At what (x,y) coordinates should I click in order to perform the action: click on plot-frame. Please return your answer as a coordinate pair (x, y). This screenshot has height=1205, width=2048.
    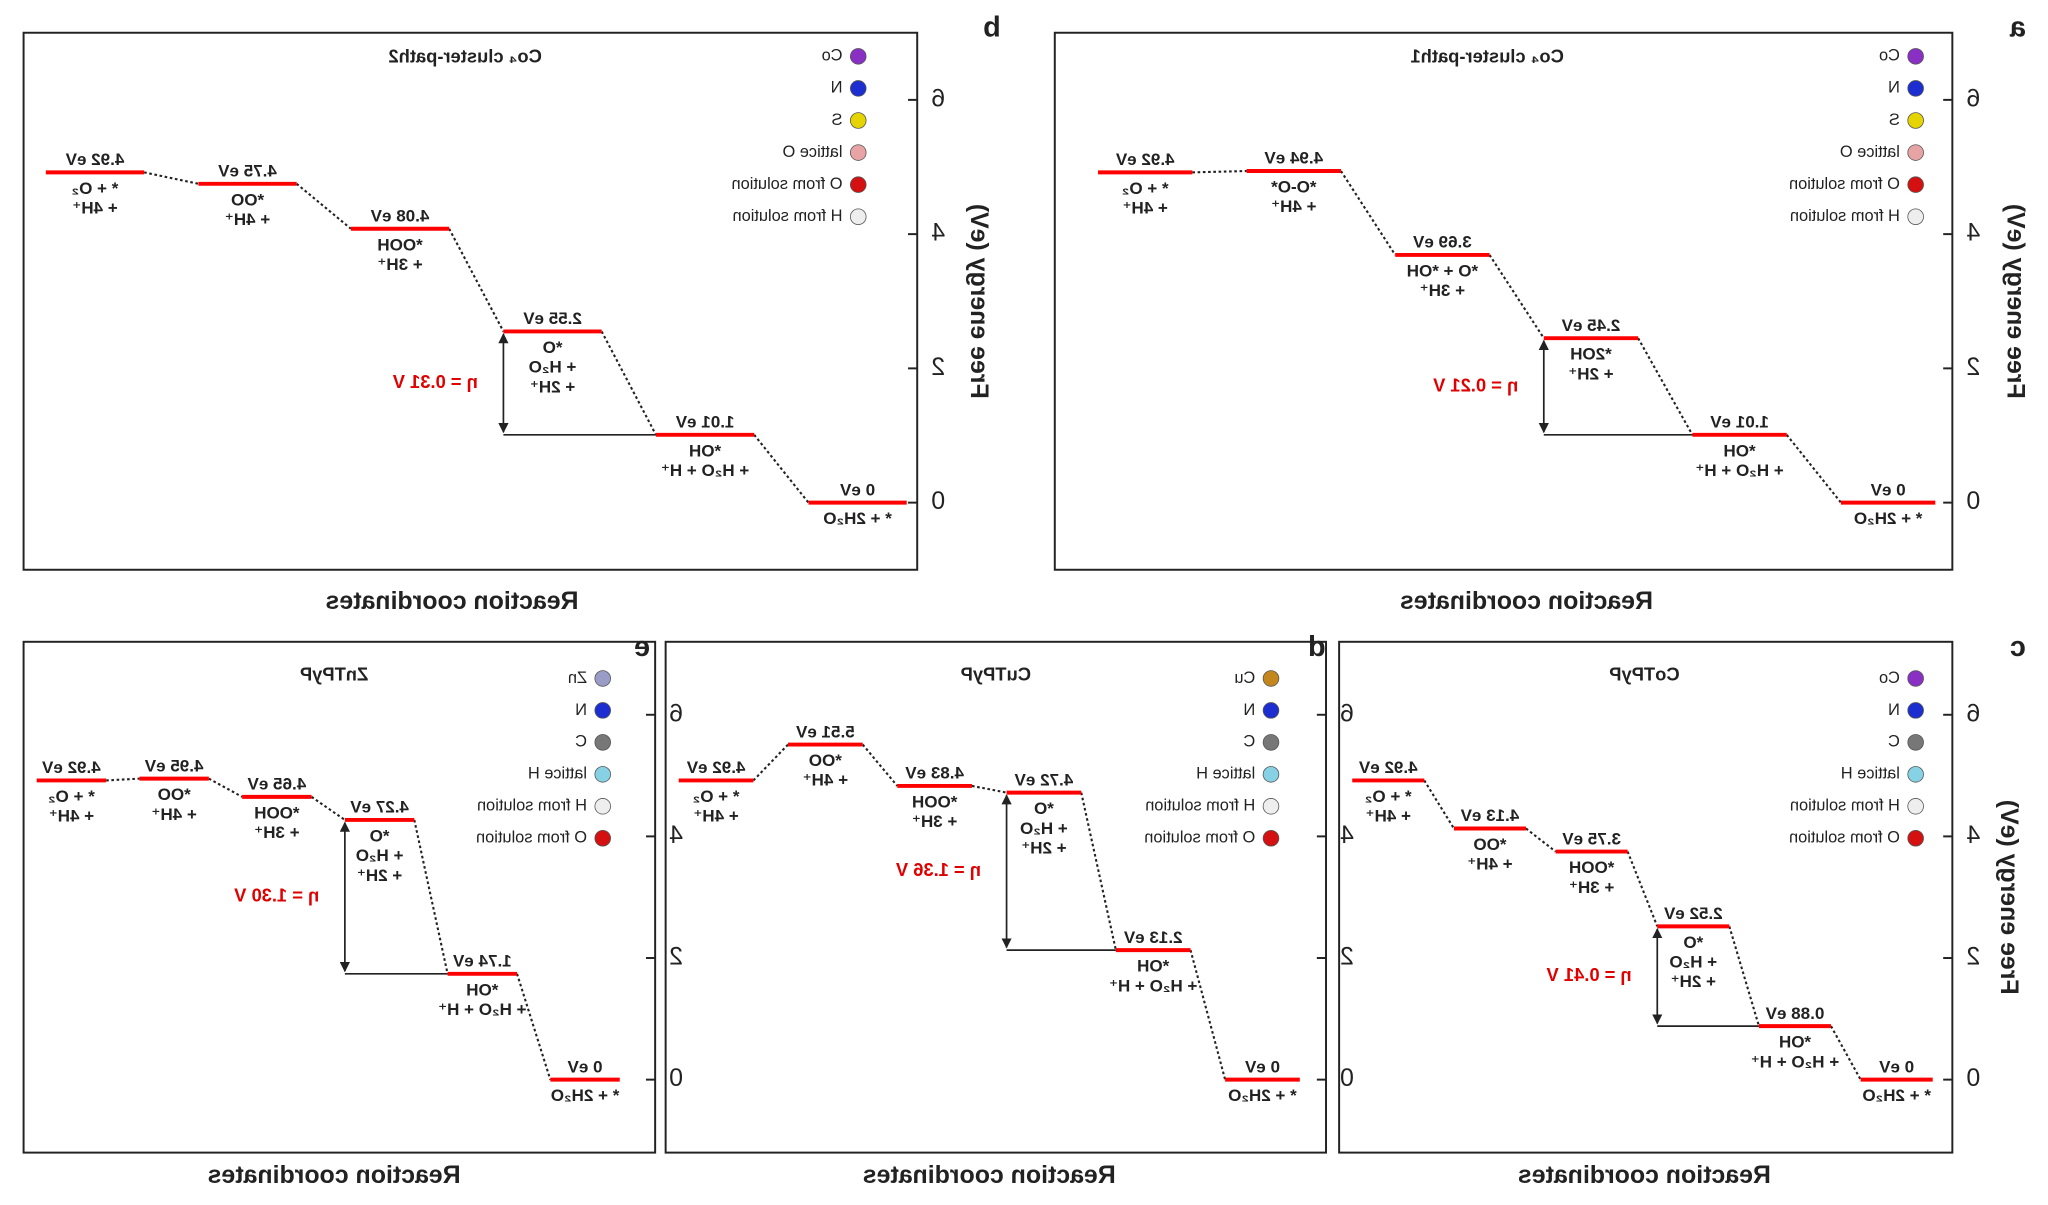
    Looking at the image, I should click on (1646, 897).